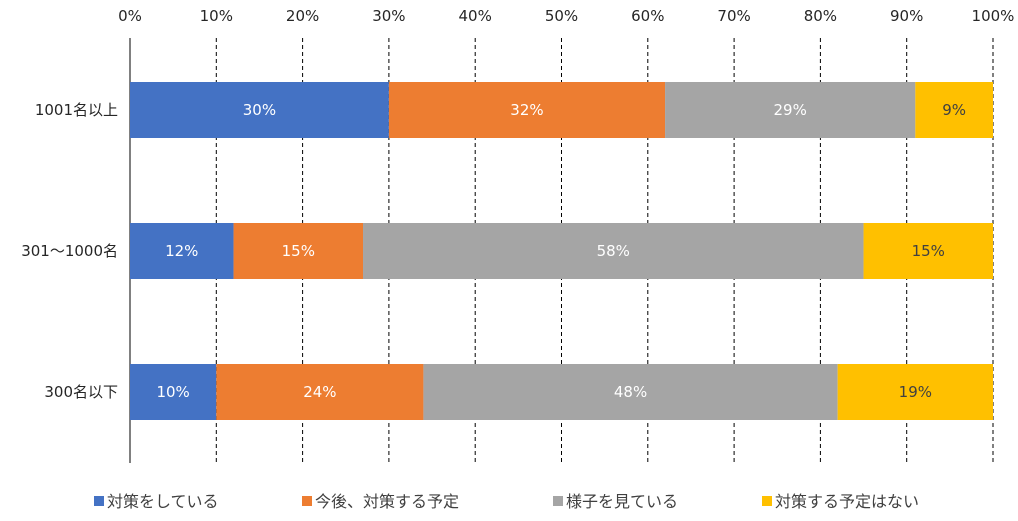 This screenshot has height=521, width=1018. Describe the element at coordinates (906, 16) in the screenshot. I see `x-tick-label: 90%` at that location.